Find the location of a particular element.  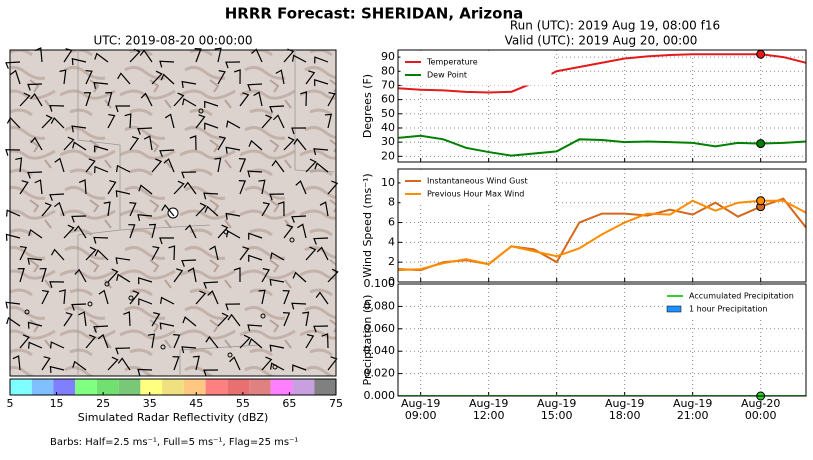

legend-label: Dew Point is located at coordinates (447, 75).